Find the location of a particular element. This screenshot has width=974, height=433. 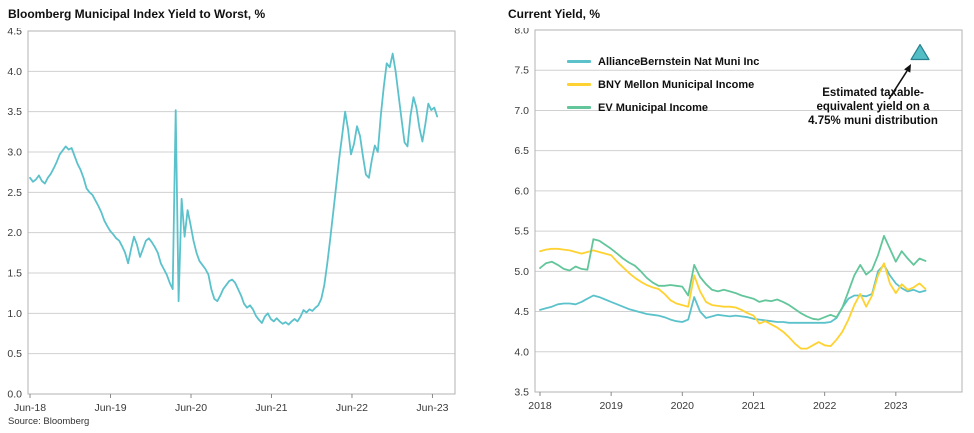

annotation-arrow-icon is located at coordinates (899, 82).